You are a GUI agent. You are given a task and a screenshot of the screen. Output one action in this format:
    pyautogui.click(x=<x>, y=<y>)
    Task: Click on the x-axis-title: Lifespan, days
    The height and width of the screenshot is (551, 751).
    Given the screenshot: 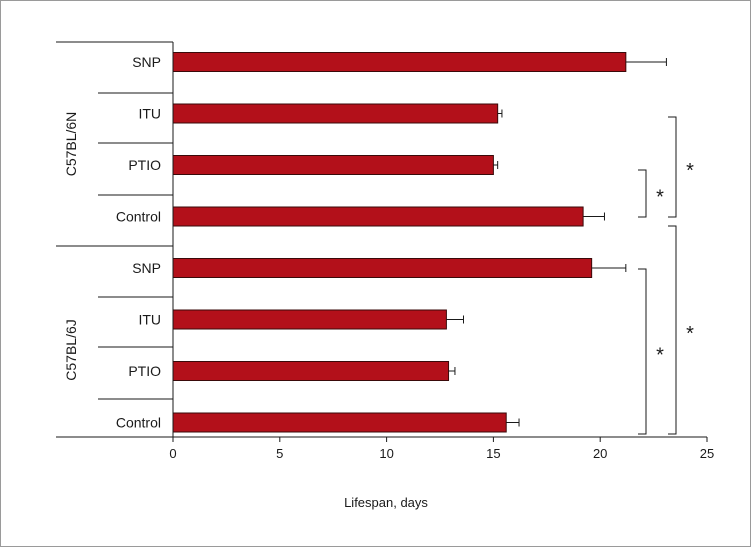 What is the action you would take?
    pyautogui.click(x=386, y=502)
    